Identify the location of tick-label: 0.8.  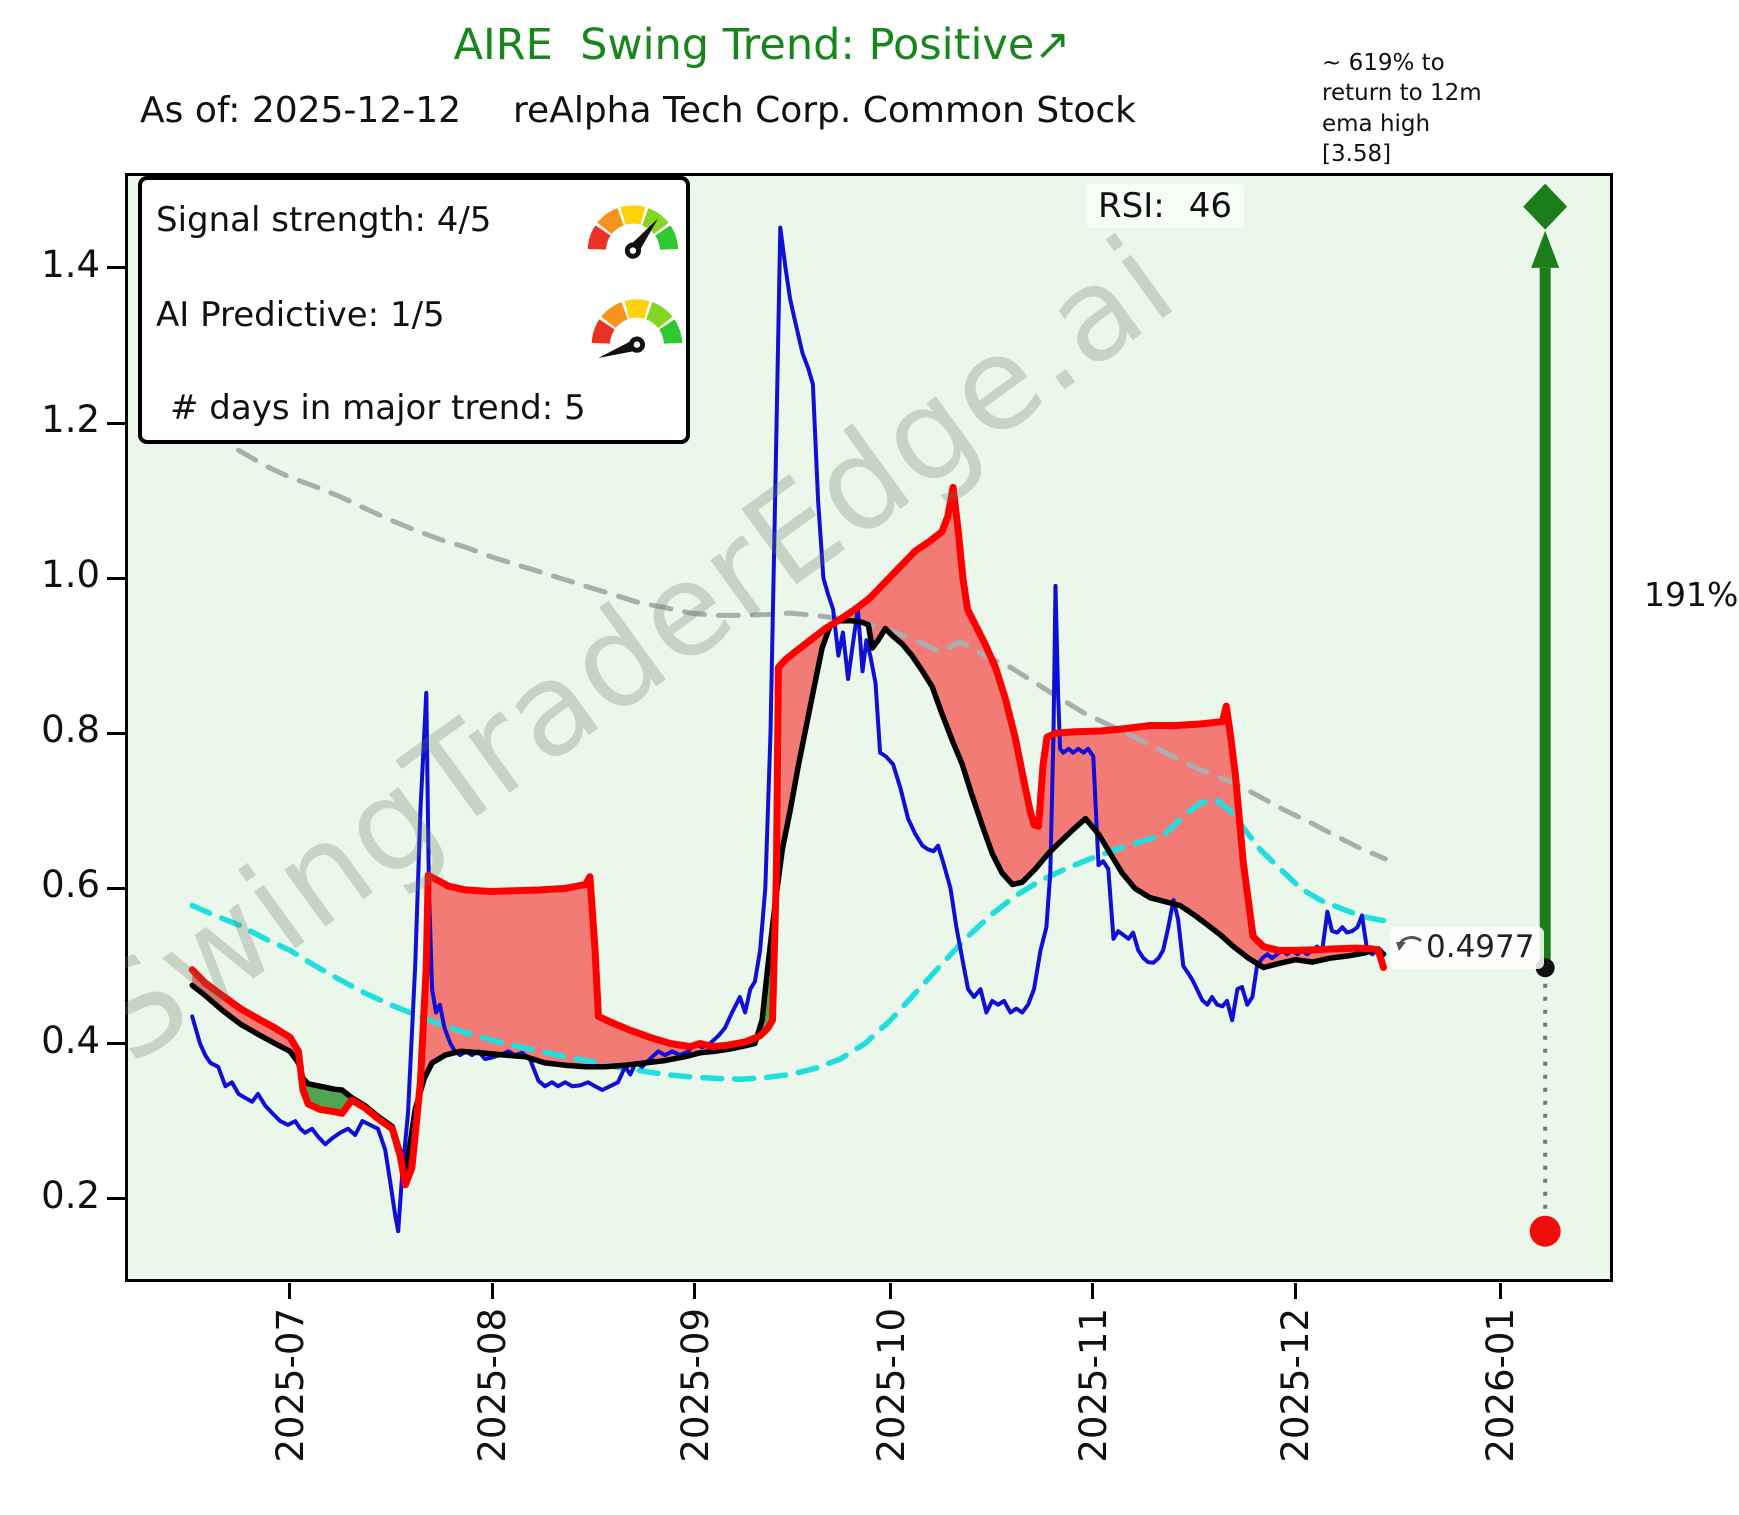
(70, 730).